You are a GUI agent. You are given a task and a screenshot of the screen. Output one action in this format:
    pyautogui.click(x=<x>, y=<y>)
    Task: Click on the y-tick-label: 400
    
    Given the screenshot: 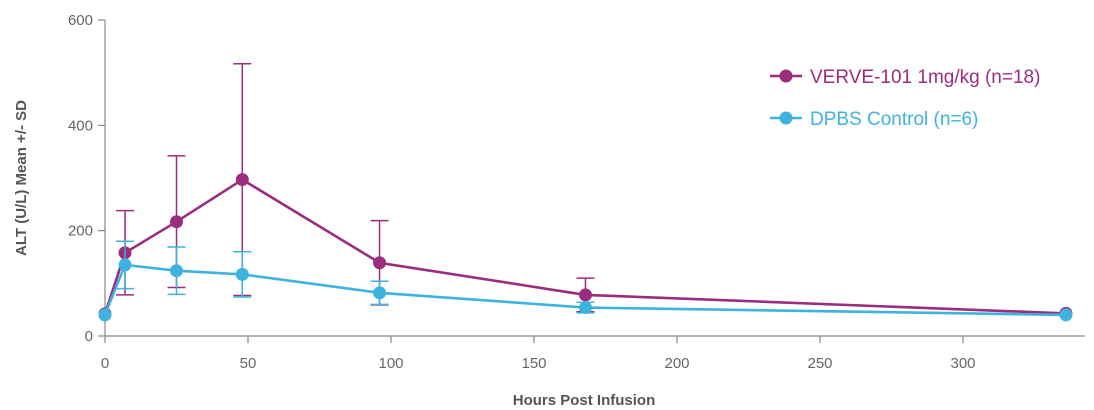 What is the action you would take?
    pyautogui.click(x=80, y=125)
    